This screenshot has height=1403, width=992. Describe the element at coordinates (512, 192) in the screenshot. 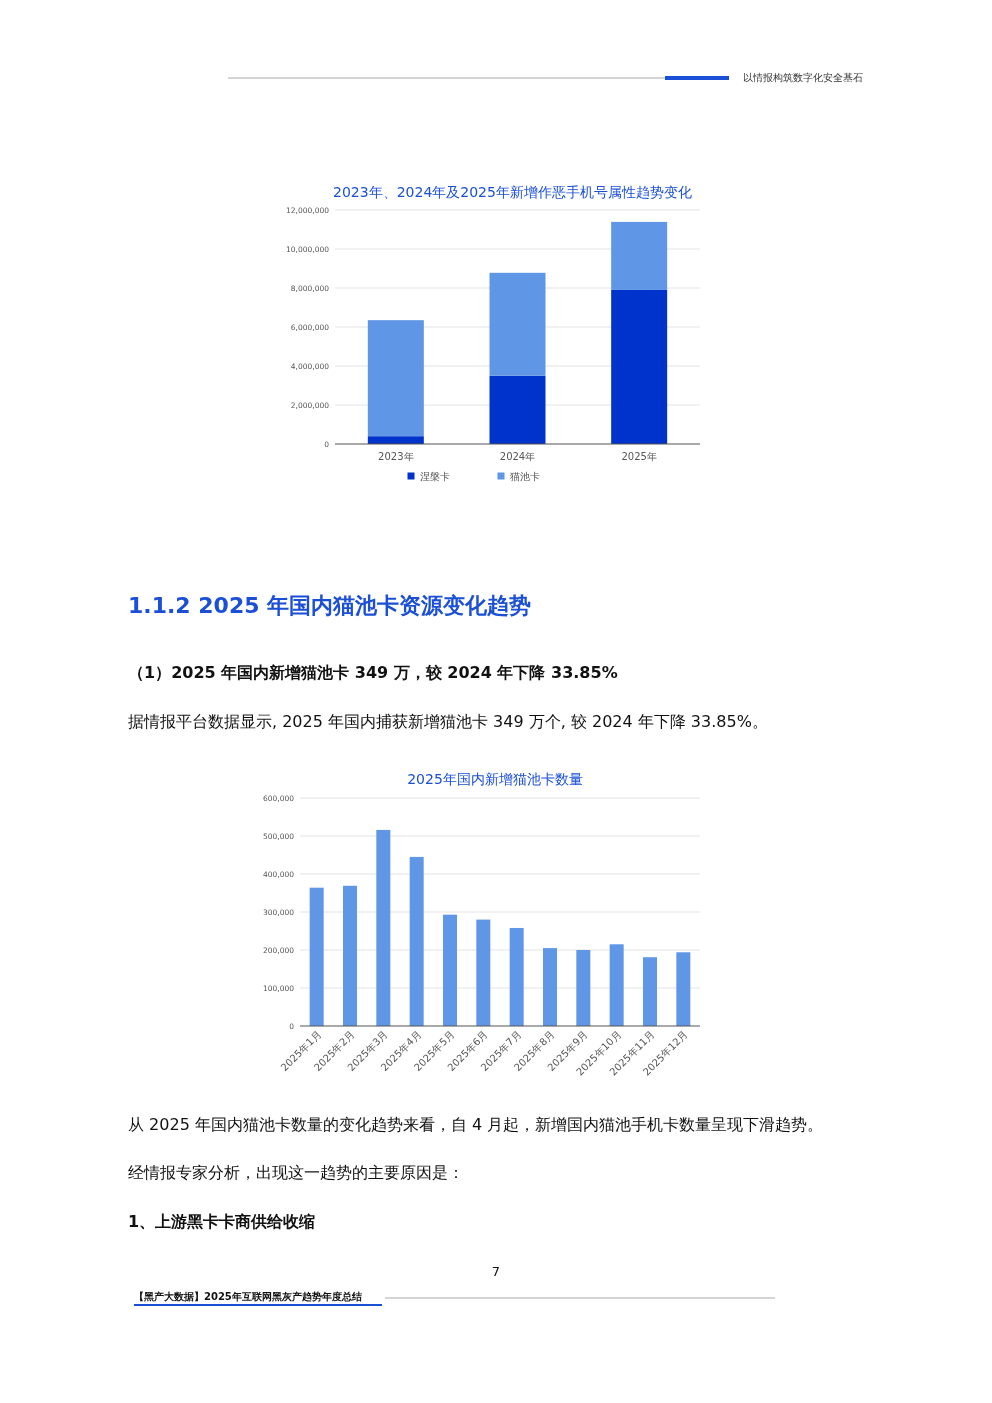

I see `chart-title: 2023年、2024年及2025年新增作恶手机号属性趋势变化` at that location.